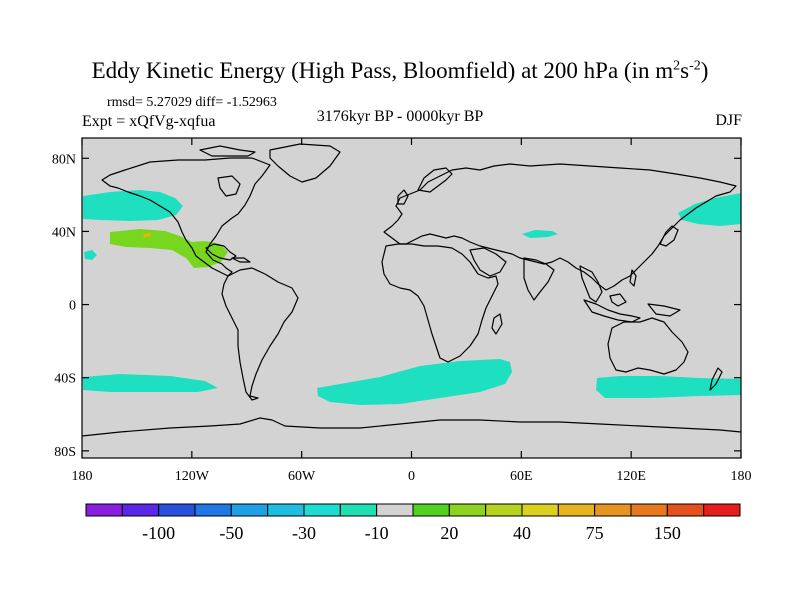  I want to click on coast-south-america, so click(260, 334).